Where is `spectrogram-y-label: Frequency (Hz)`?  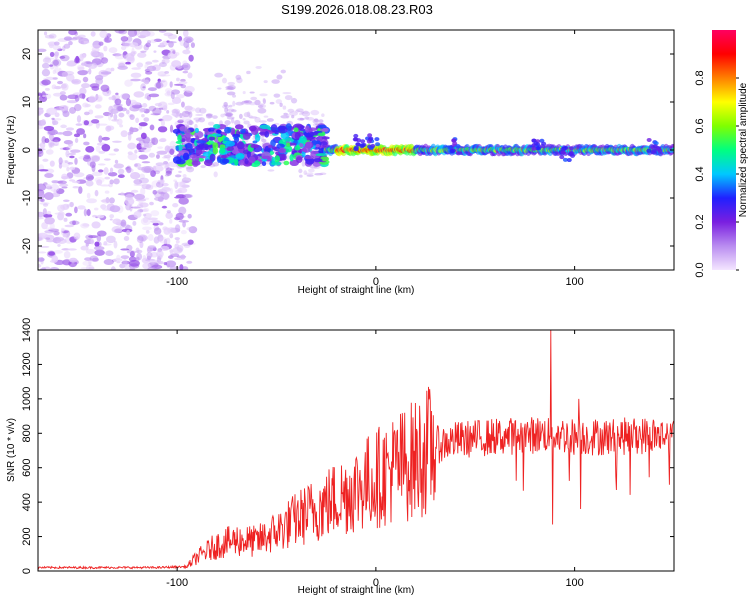
spectrogram-y-label: Frequency (Hz) is located at coordinates (11, 150).